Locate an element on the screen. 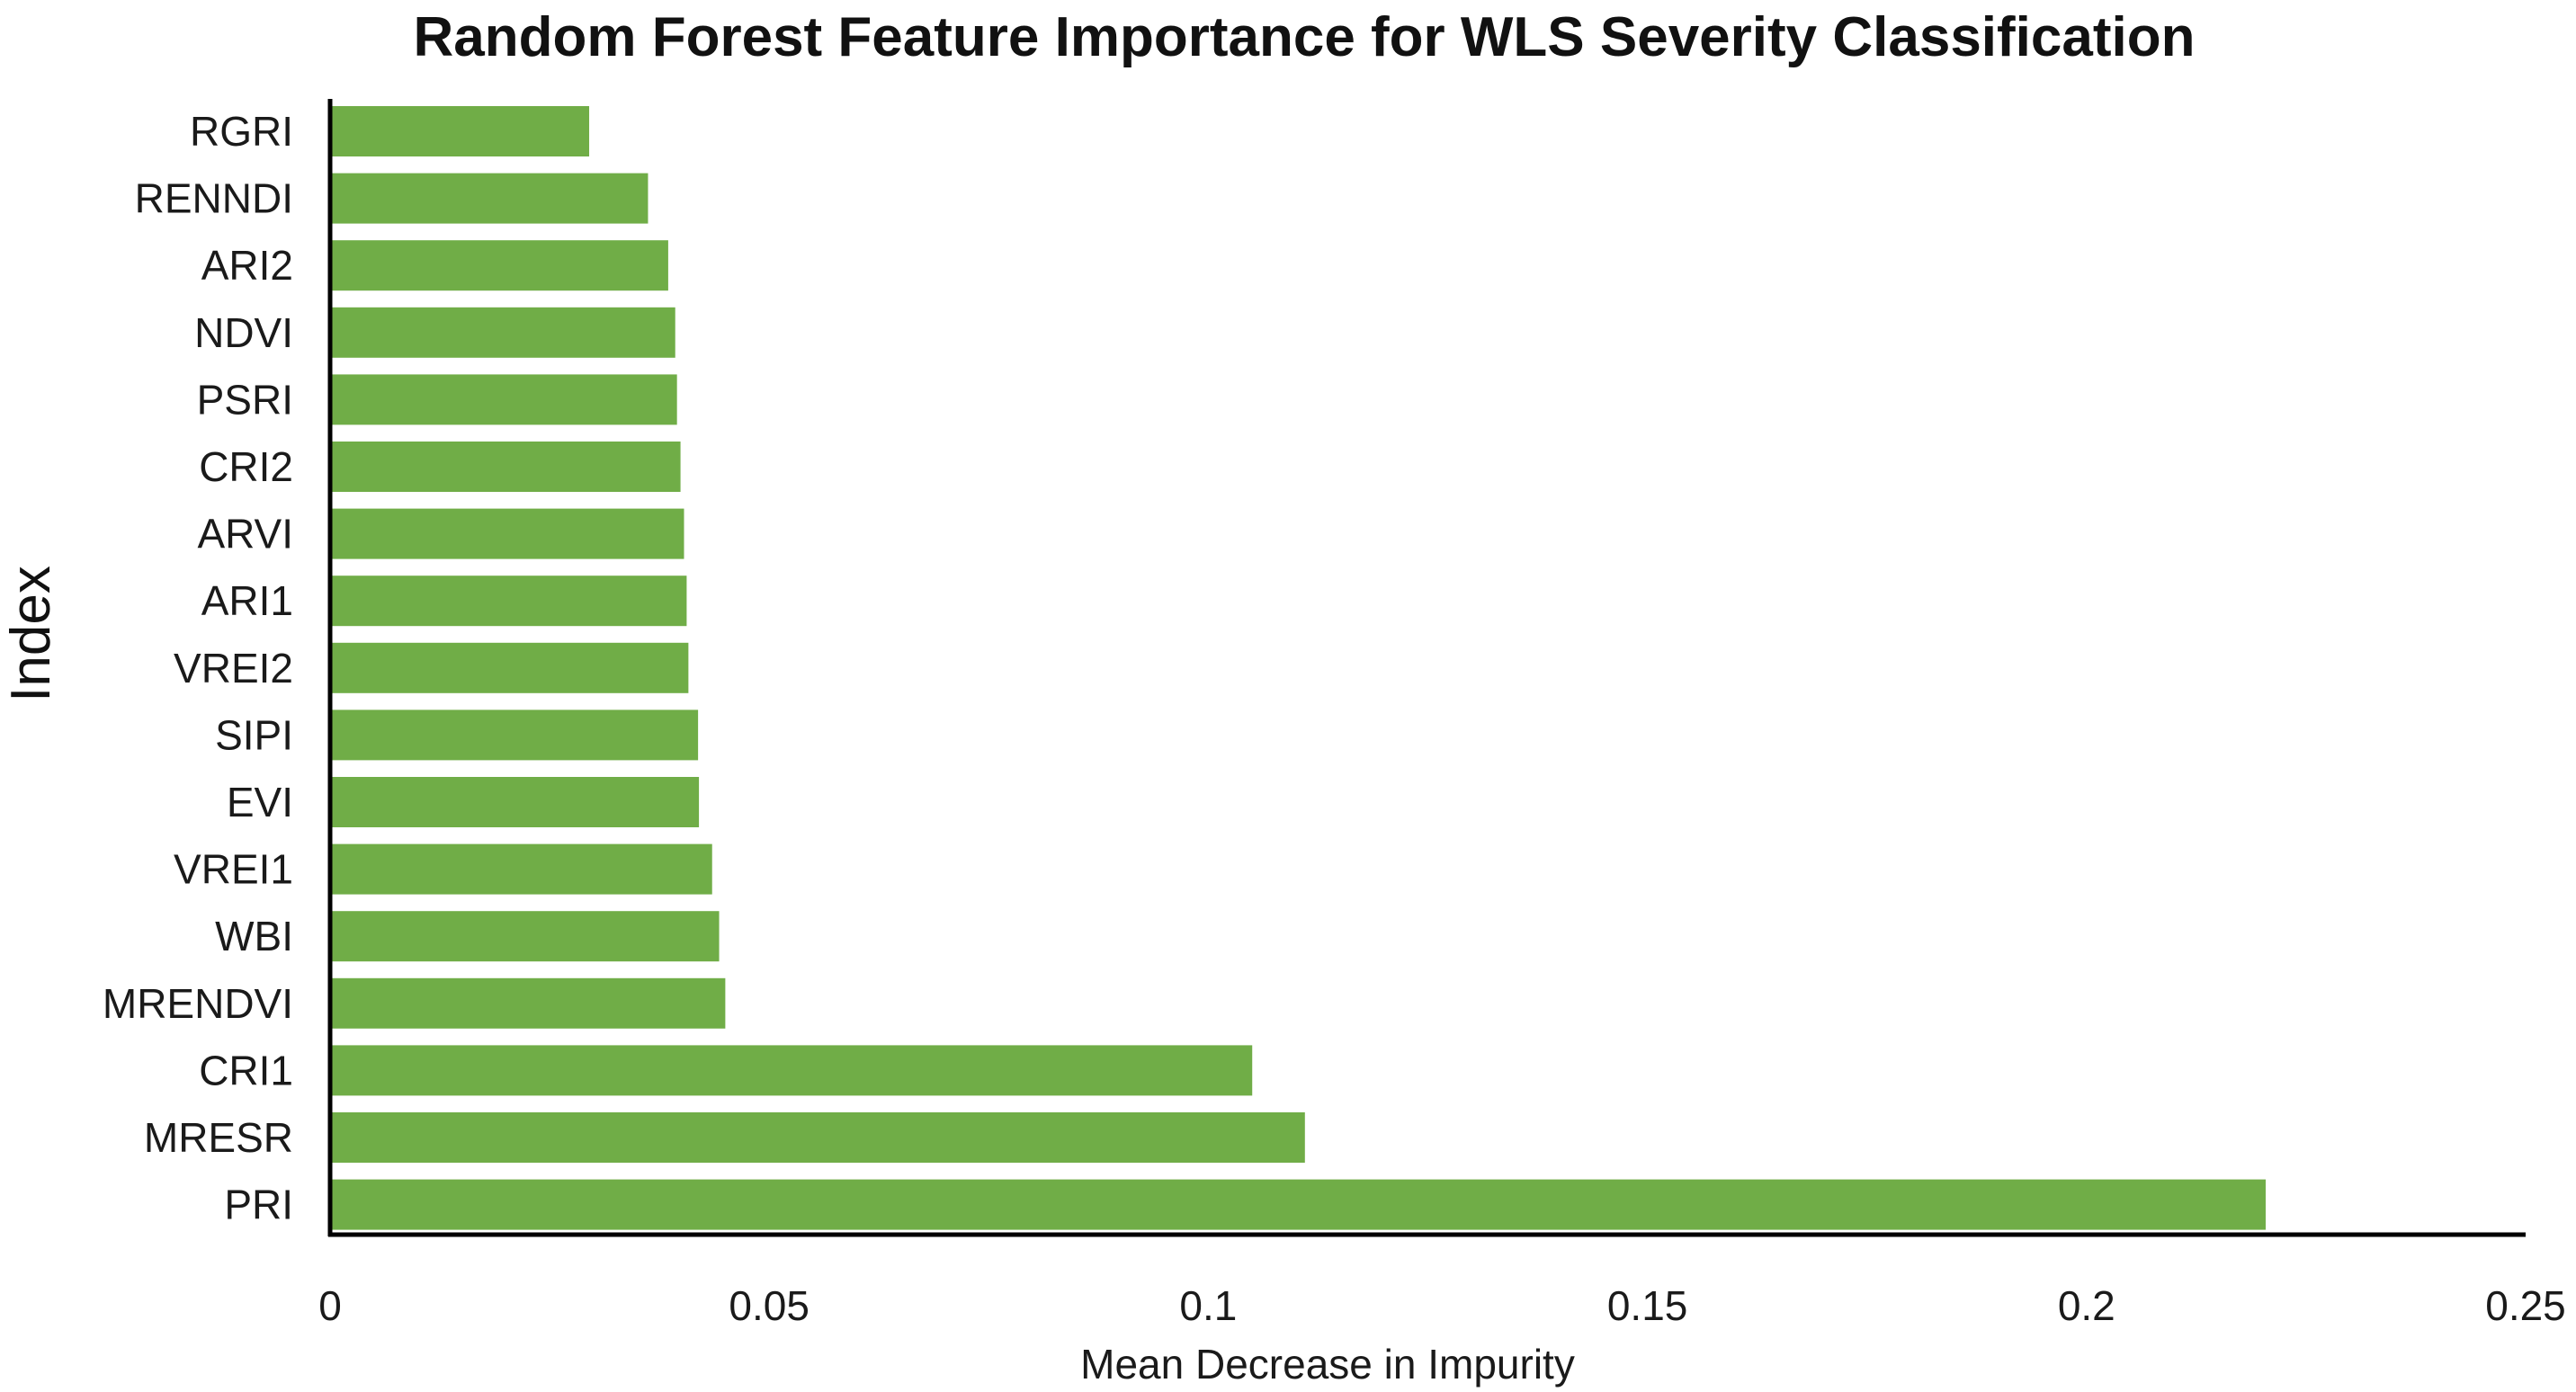  bar-evi is located at coordinates (515, 802).